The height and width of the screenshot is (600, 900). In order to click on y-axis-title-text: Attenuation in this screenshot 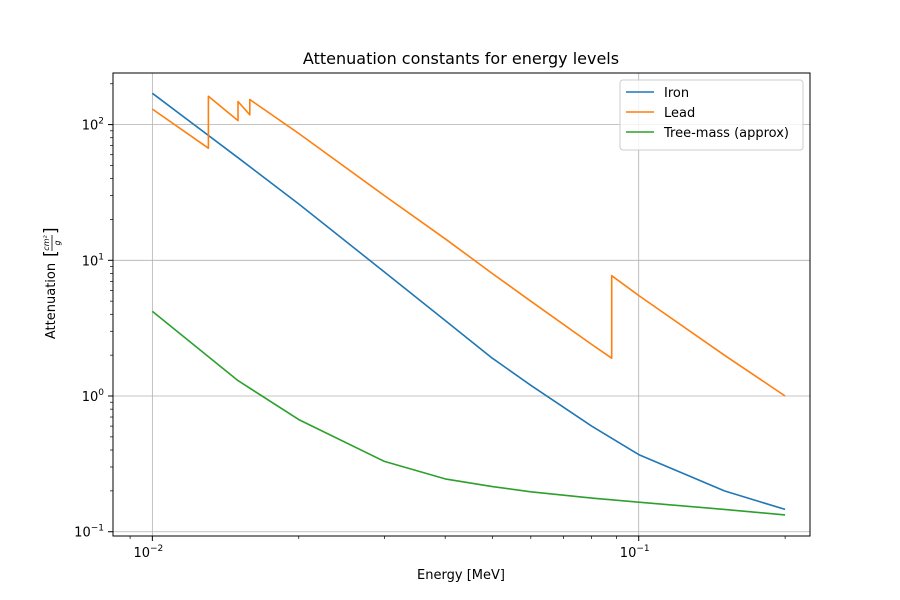, I will do `click(51, 301)`.